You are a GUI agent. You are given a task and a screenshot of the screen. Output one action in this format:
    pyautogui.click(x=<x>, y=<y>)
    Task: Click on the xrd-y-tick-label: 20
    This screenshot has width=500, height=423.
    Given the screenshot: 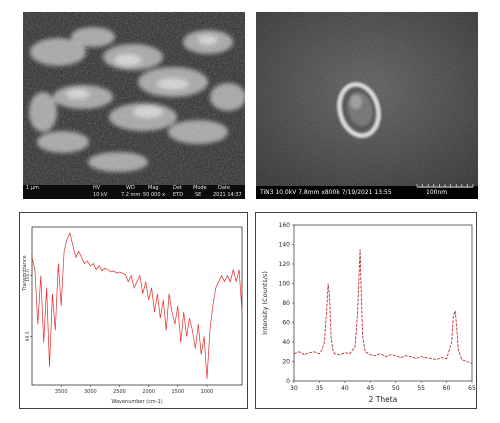 What is the action you would take?
    pyautogui.click(x=286, y=362)
    